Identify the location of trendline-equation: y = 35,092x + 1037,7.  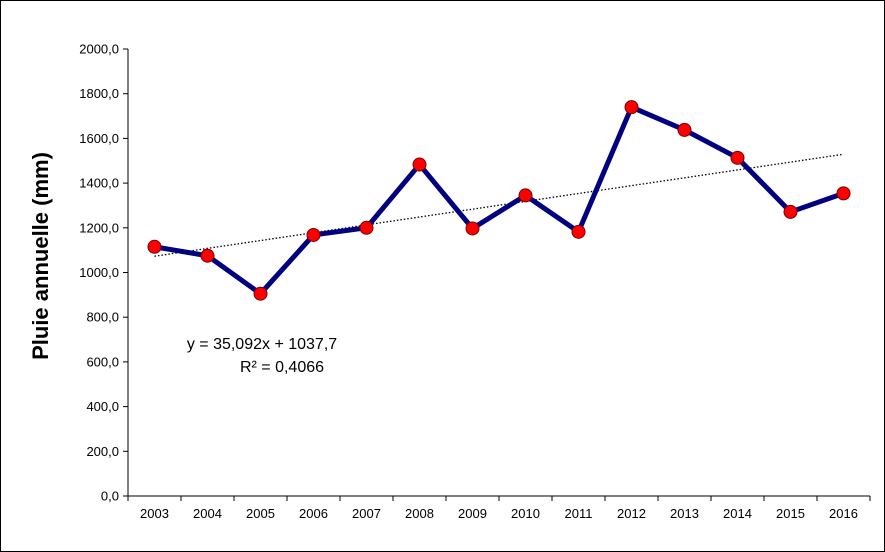
(262, 344).